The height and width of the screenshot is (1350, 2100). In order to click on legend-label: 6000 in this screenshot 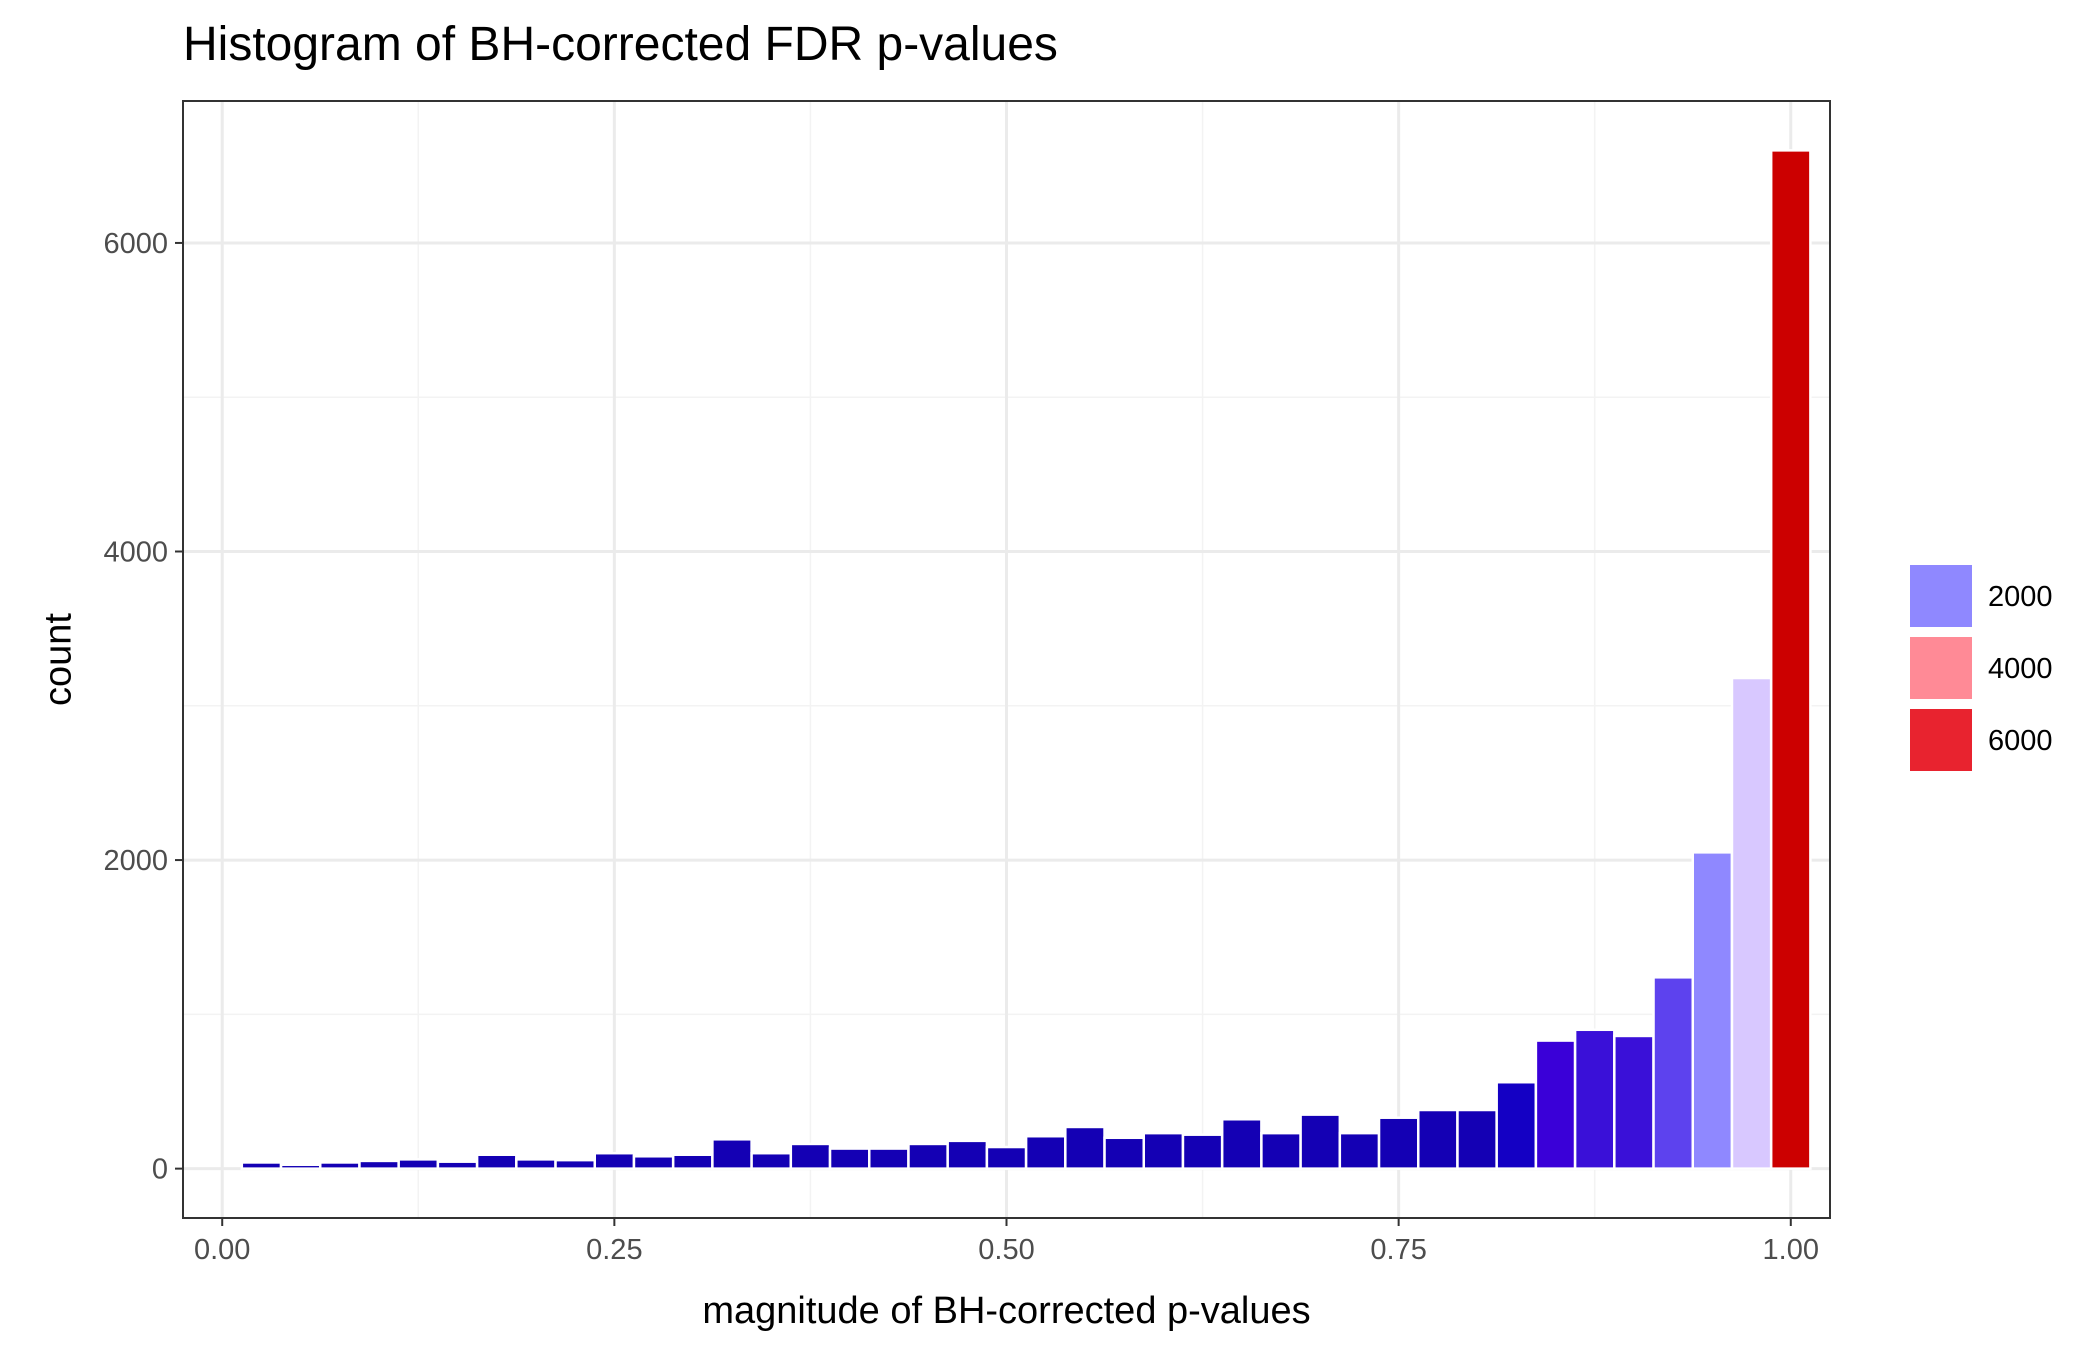, I will do `click(2020, 741)`.